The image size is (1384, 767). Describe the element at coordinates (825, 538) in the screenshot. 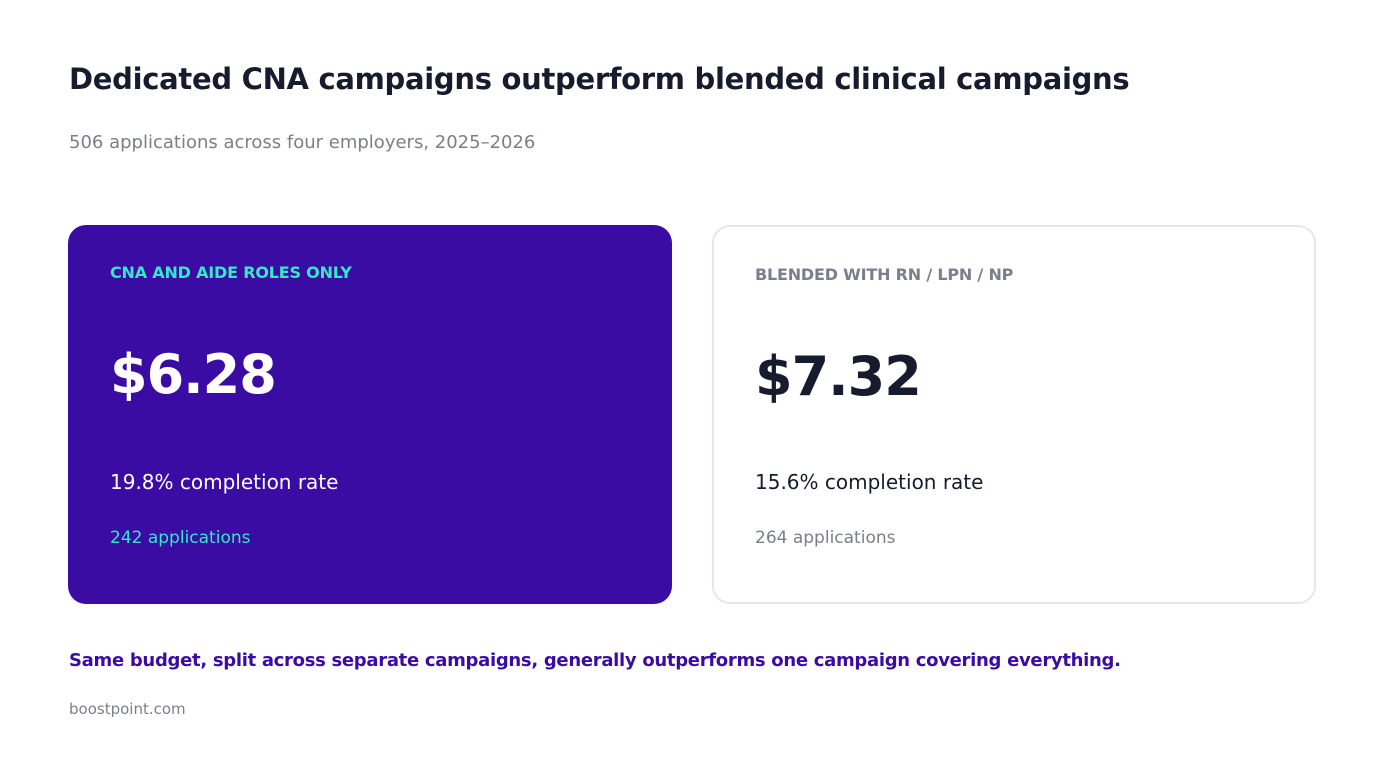

I see `application-count: 264 applications` at that location.